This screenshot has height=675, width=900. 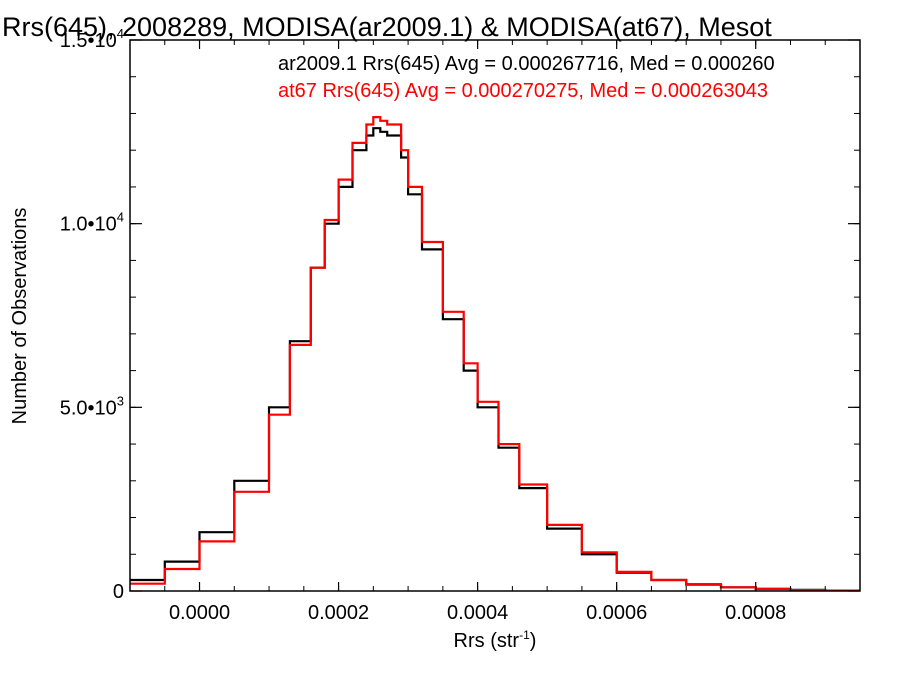 What do you see at coordinates (118, 592) in the screenshot?
I see `y-tick-label: 0` at bounding box center [118, 592].